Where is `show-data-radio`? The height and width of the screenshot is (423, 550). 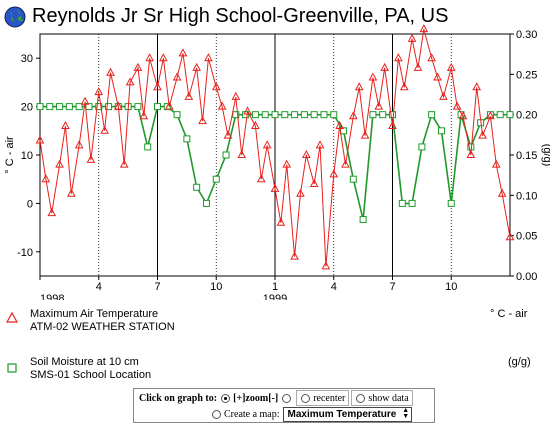
show-data-radio is located at coordinates (361, 398).